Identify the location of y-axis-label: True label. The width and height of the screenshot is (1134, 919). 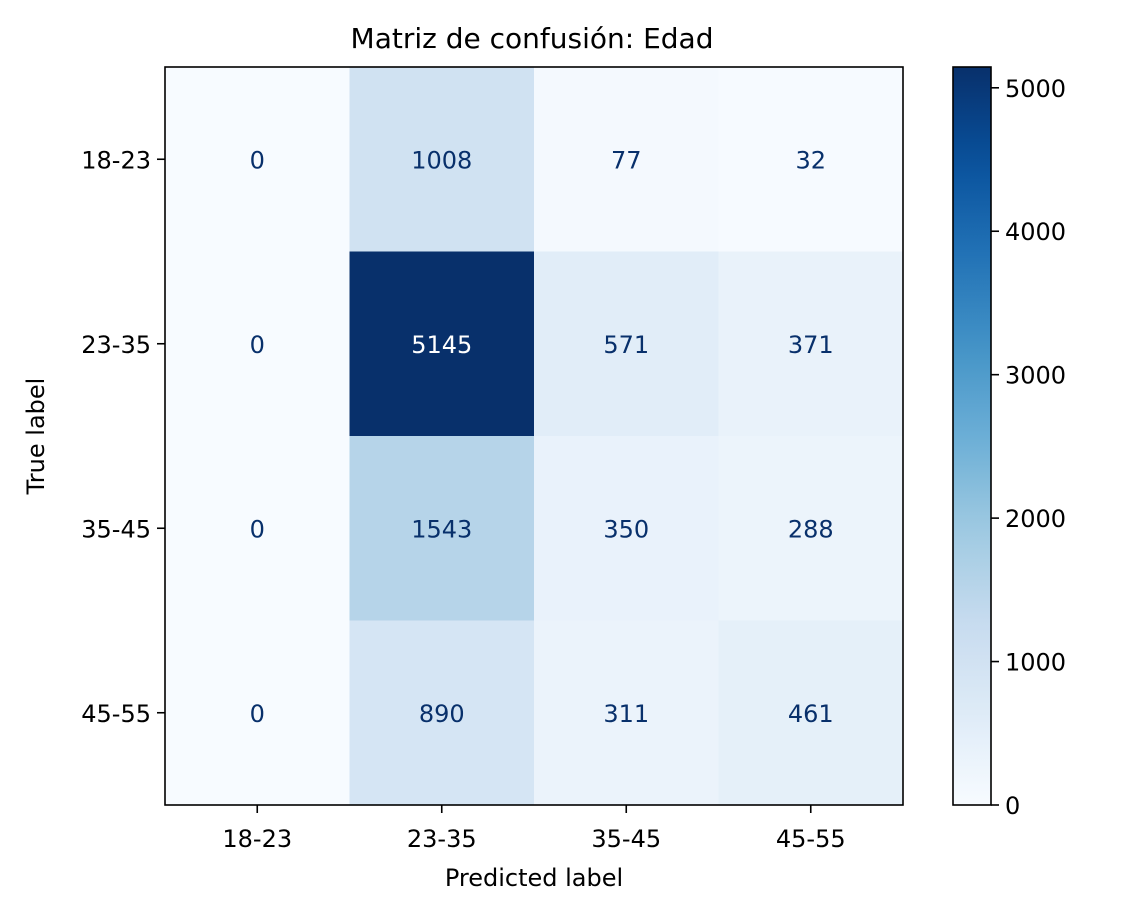
(36, 437).